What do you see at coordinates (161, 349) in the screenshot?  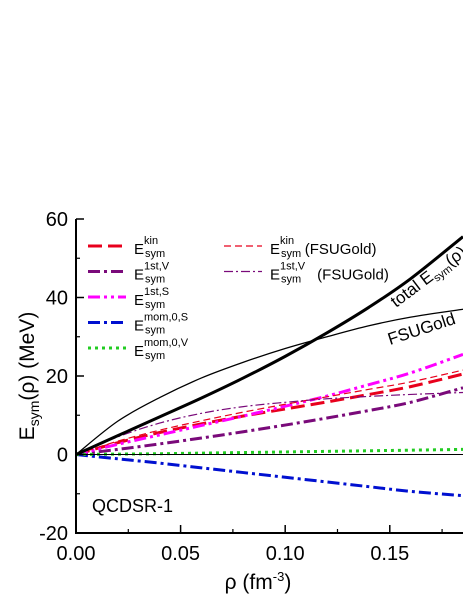 I see `legend-label: Emom,0,V sym` at bounding box center [161, 349].